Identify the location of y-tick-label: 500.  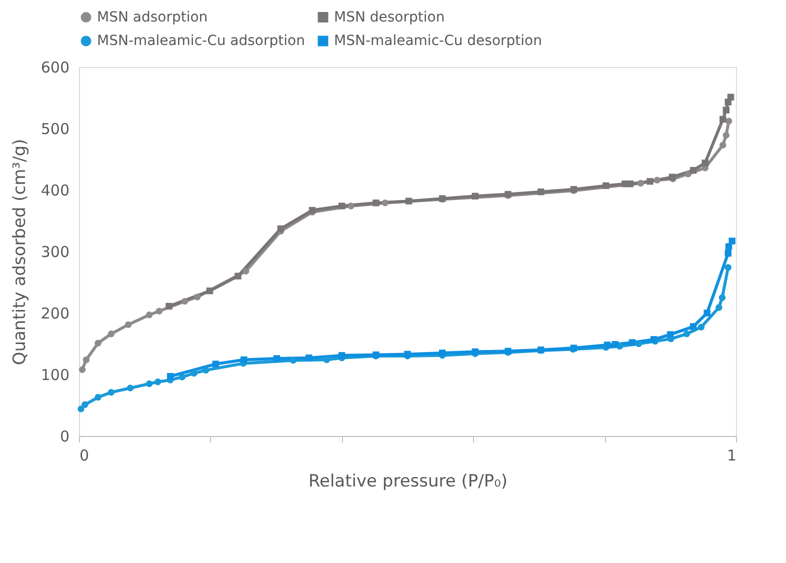
(55, 129).